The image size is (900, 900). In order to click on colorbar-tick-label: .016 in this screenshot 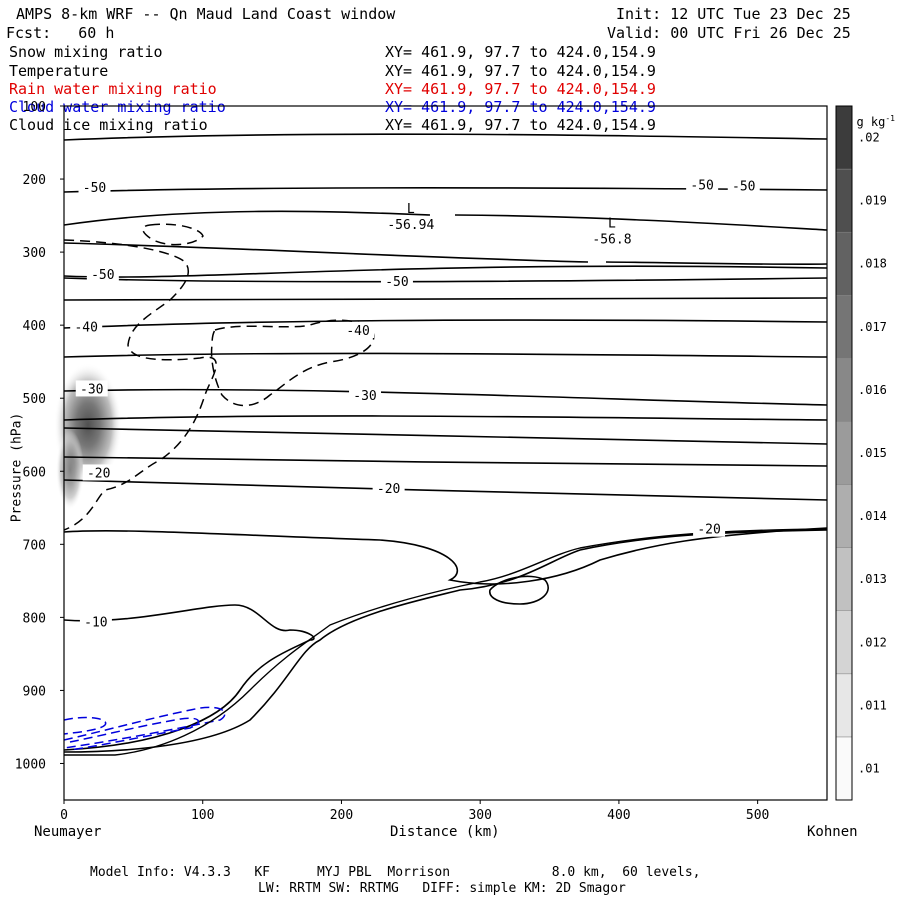, I will do `click(872, 390)`.